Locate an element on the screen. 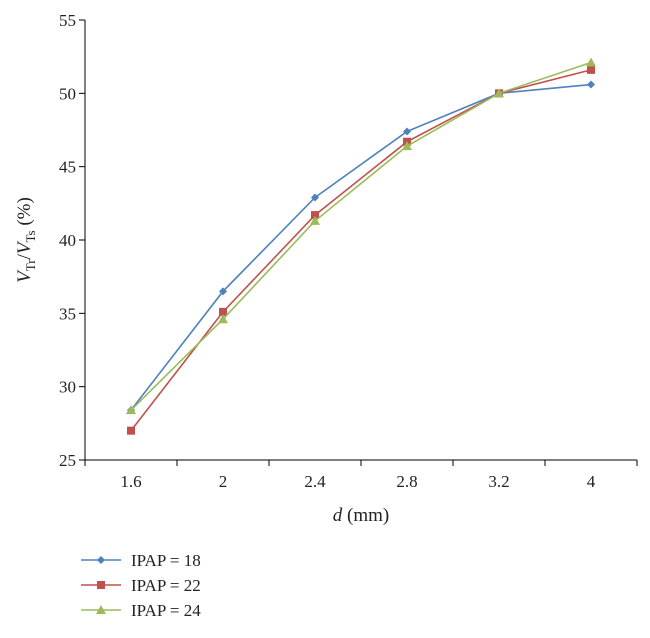  y-tick-label: 50 is located at coordinates (67, 93).